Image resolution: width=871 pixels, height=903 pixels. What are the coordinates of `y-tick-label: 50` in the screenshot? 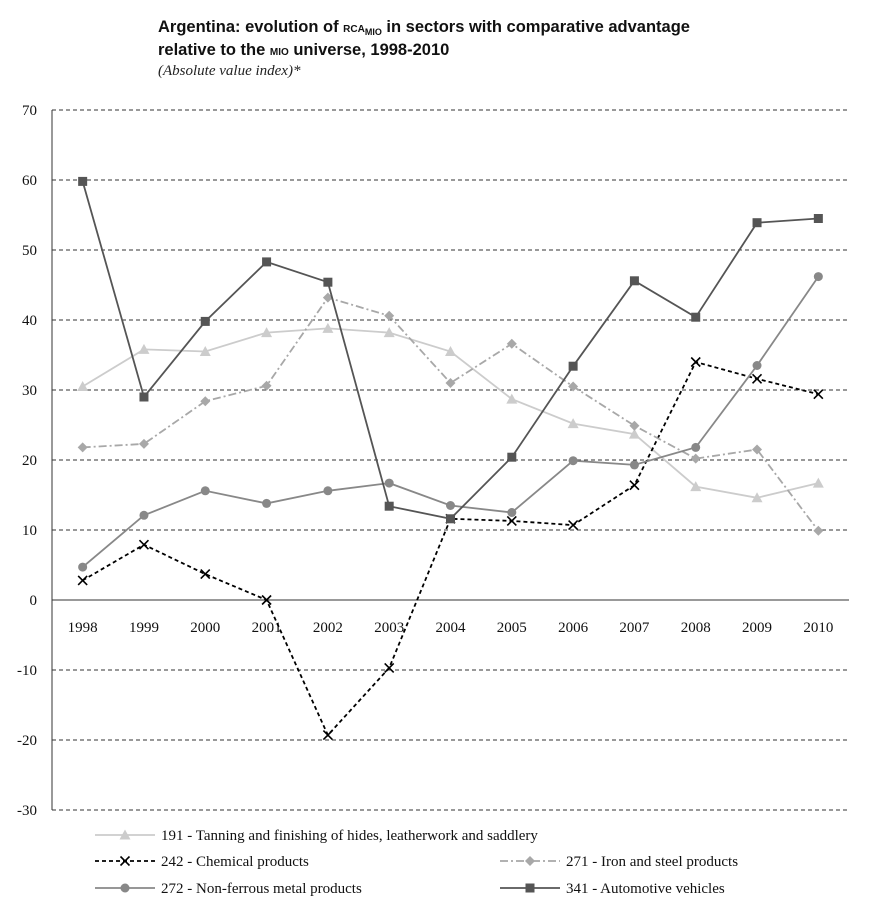 It's located at (29, 251).